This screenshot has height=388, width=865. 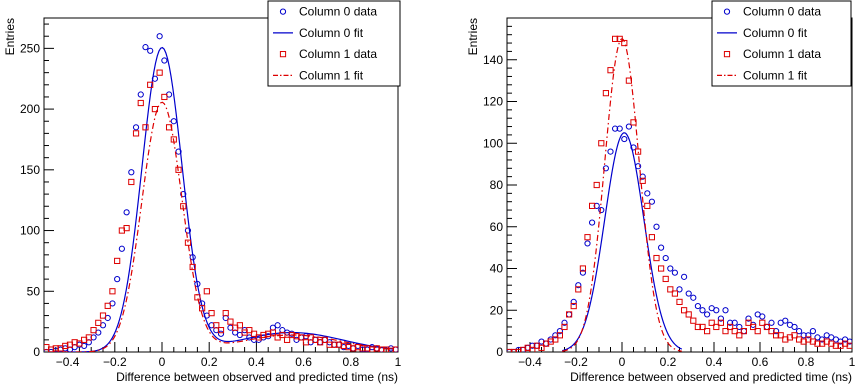 What do you see at coordinates (10, 36) in the screenshot?
I see `y-axis-title: Entries` at bounding box center [10, 36].